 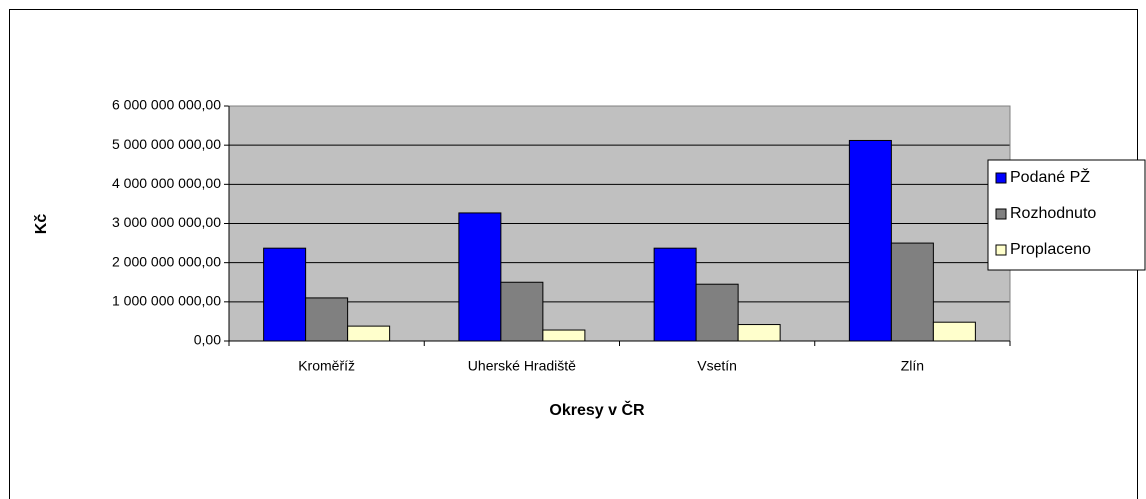 I want to click on y-tick-label: 0,00, so click(x=207, y=340).